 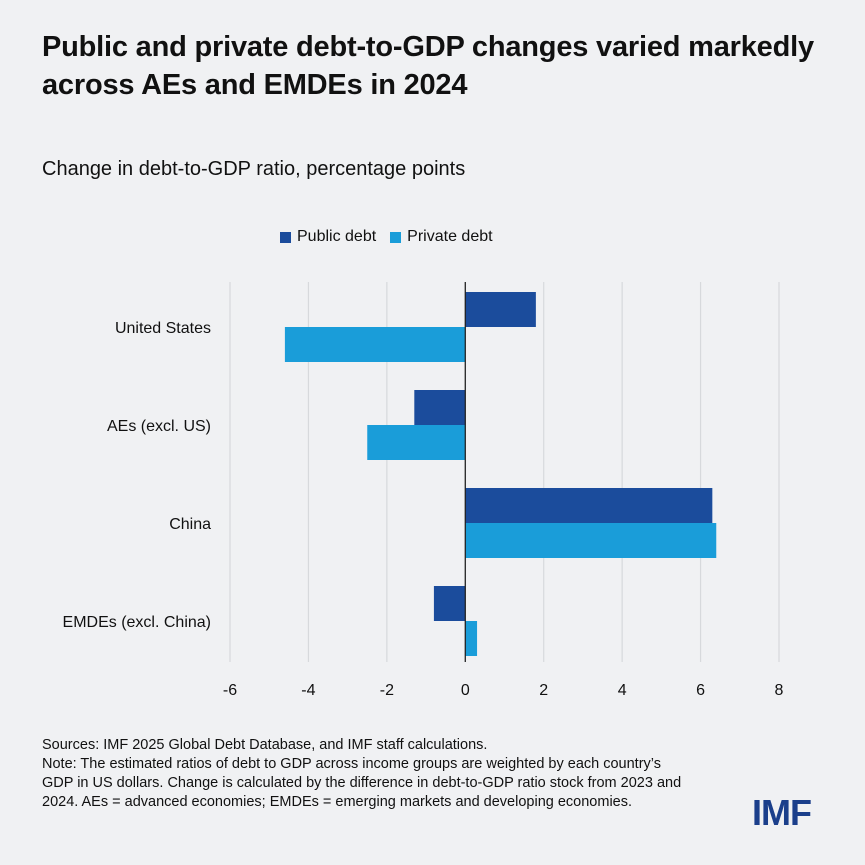 I want to click on x-tick-label: 2, so click(x=543, y=690).